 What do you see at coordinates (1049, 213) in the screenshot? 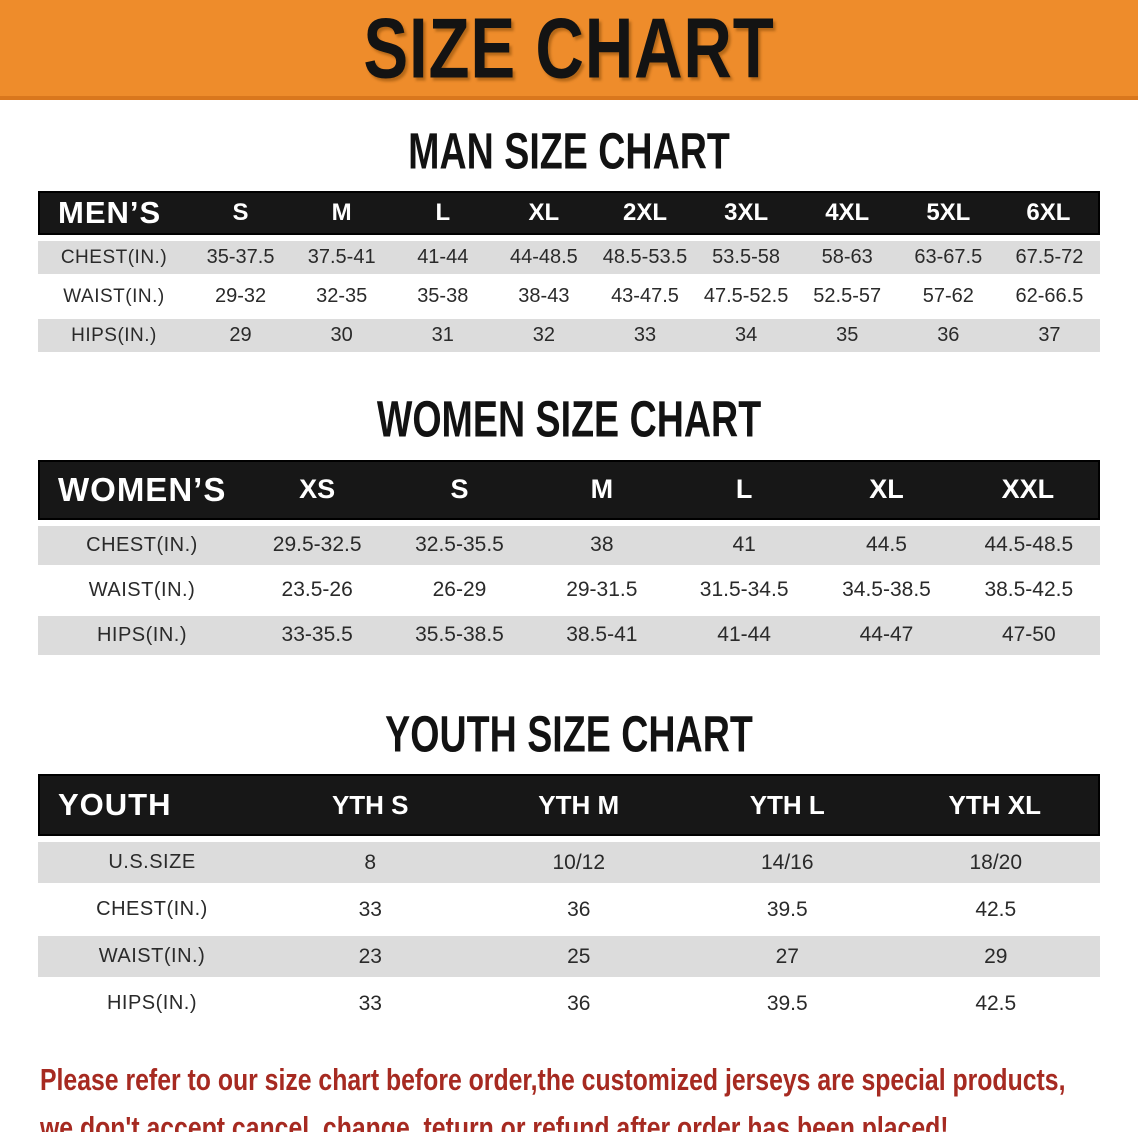
I see `column-header: 6XL` at bounding box center [1049, 213].